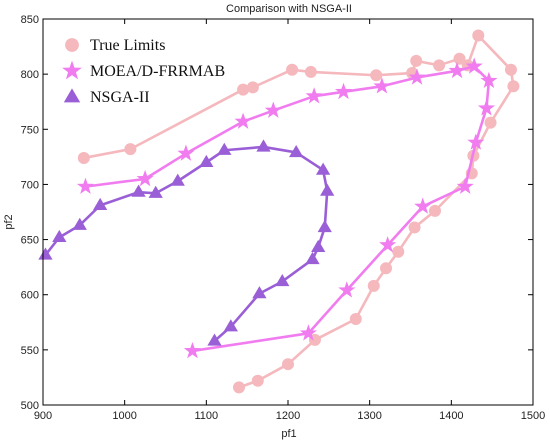 The image size is (550, 444). What do you see at coordinates (289, 9) in the screenshot?
I see `chart-title: Comparison with NSGA-II` at bounding box center [289, 9].